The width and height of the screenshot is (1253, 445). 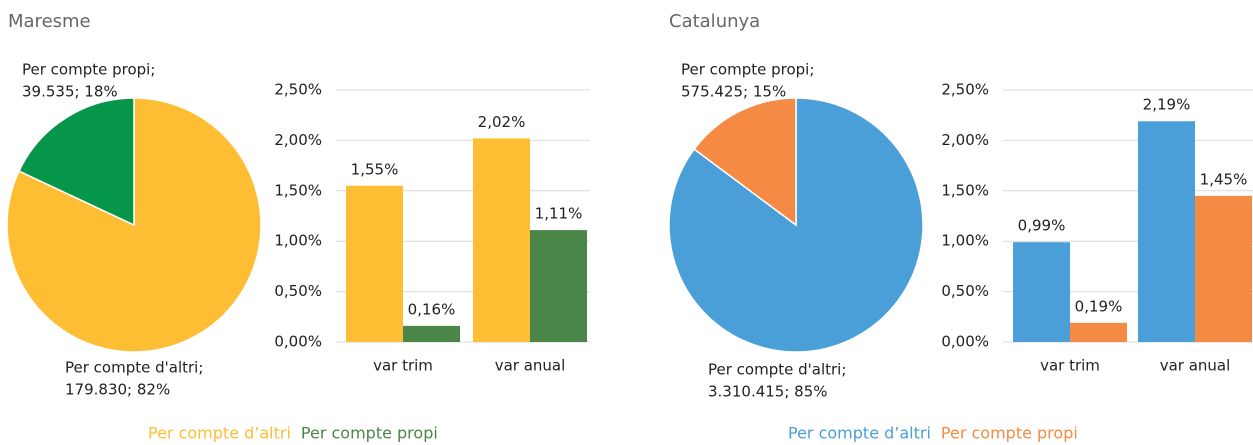 What do you see at coordinates (768, 392) in the screenshot?
I see `slice-value-label: 3.310.415; 85%` at bounding box center [768, 392].